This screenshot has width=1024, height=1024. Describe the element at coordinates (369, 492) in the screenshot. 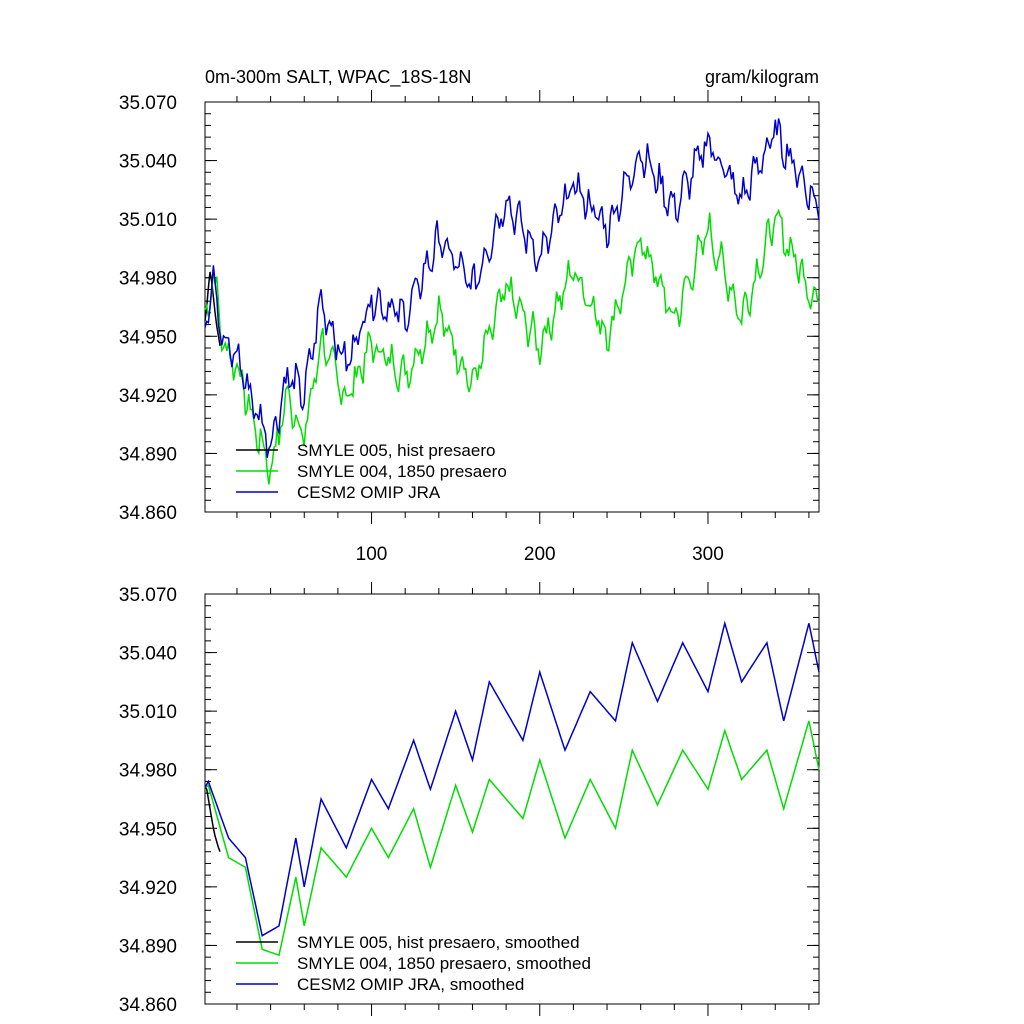

I see `legend-label: CESM2 OMIP JRA` at that location.